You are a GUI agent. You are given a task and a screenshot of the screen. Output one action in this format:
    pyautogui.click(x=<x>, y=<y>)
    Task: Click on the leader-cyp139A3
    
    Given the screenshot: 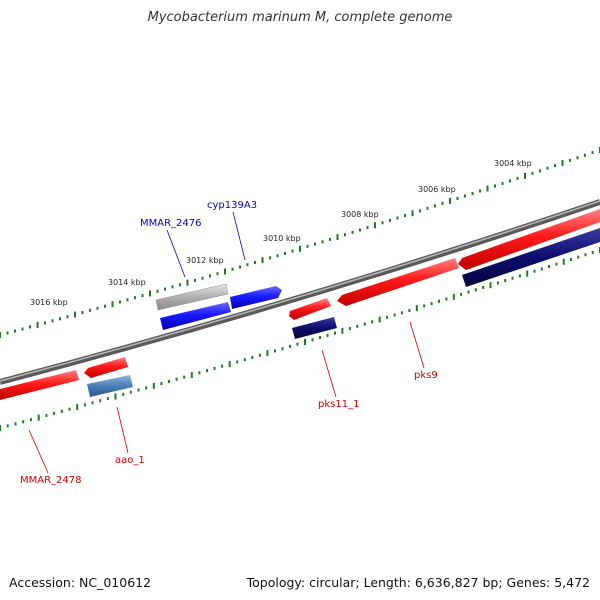 What is the action you would take?
    pyautogui.click(x=239, y=236)
    